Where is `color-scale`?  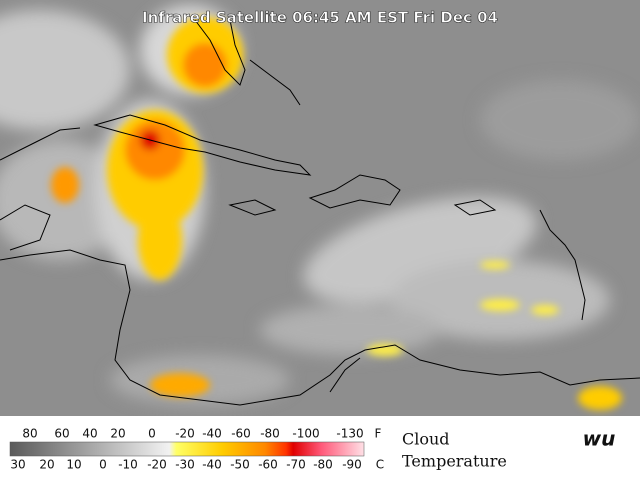 color-scale is located at coordinates (187, 449).